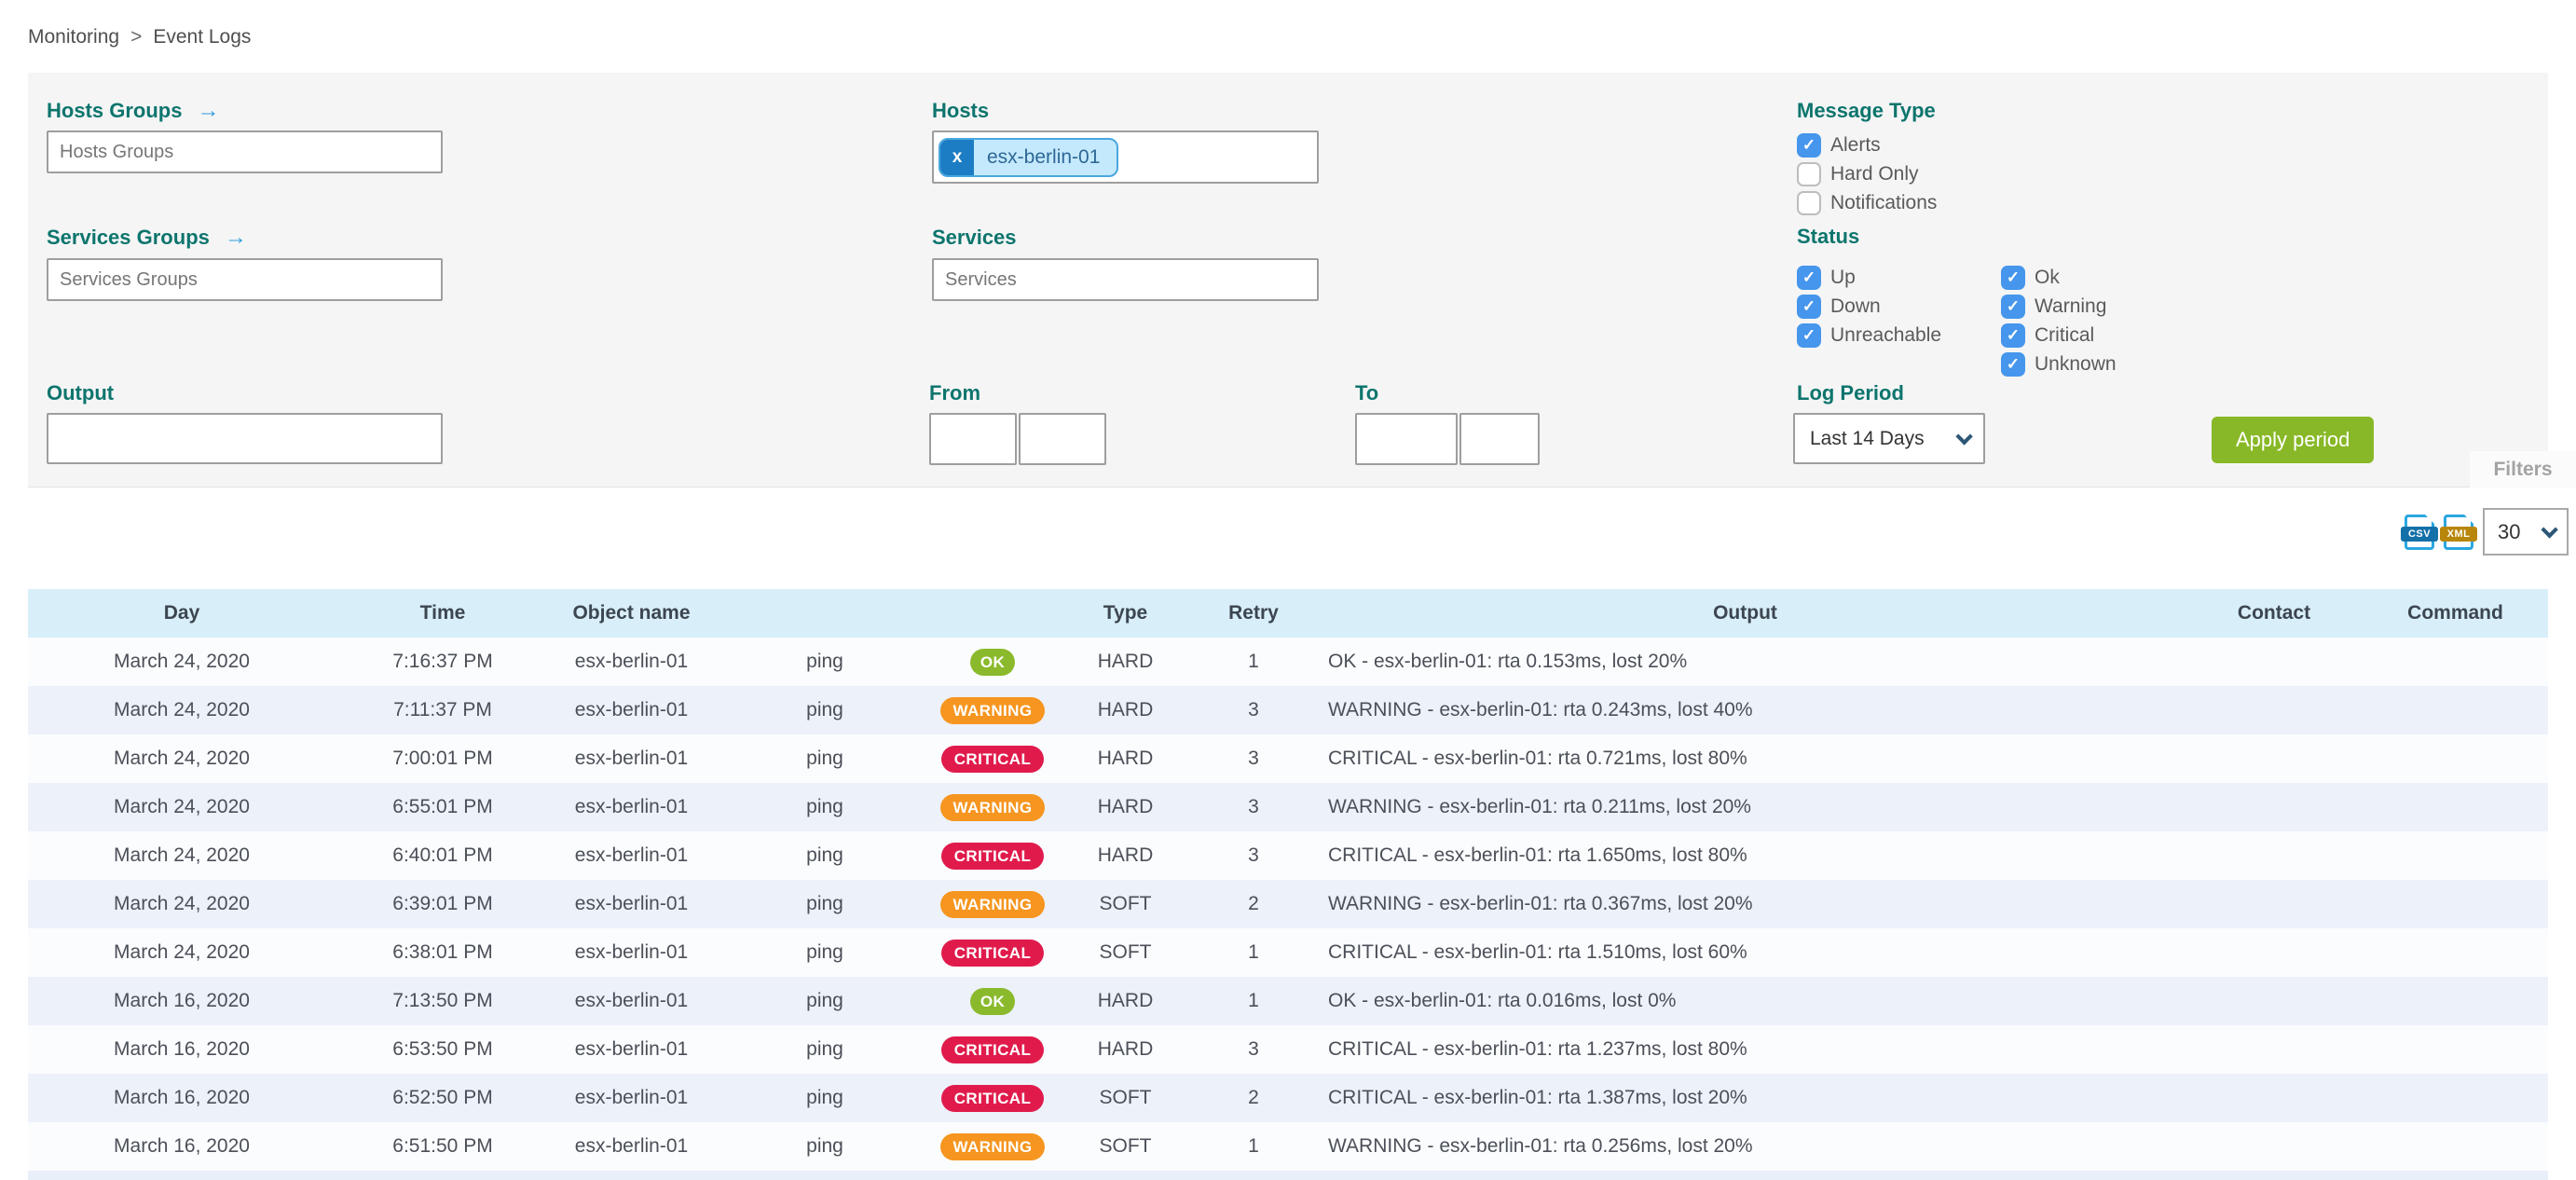  I want to click on cell-type: HARD, so click(1125, 1000).